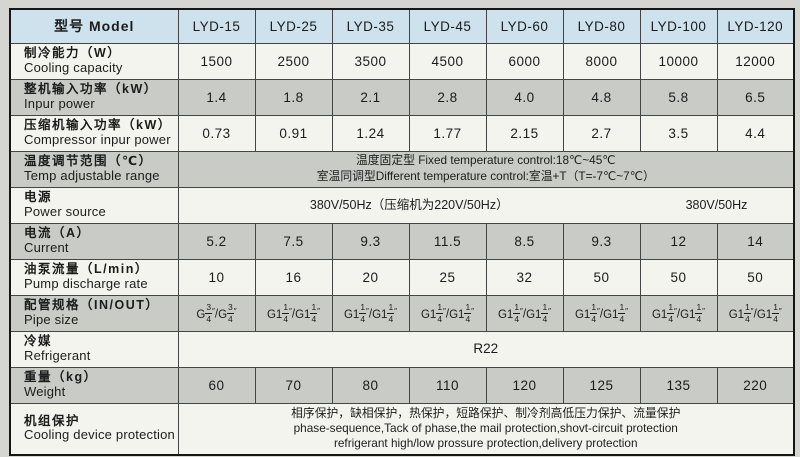 This screenshot has height=457, width=800. What do you see at coordinates (73, 67) in the screenshot?
I see `row-label-en: Cooling capacity` at bounding box center [73, 67].